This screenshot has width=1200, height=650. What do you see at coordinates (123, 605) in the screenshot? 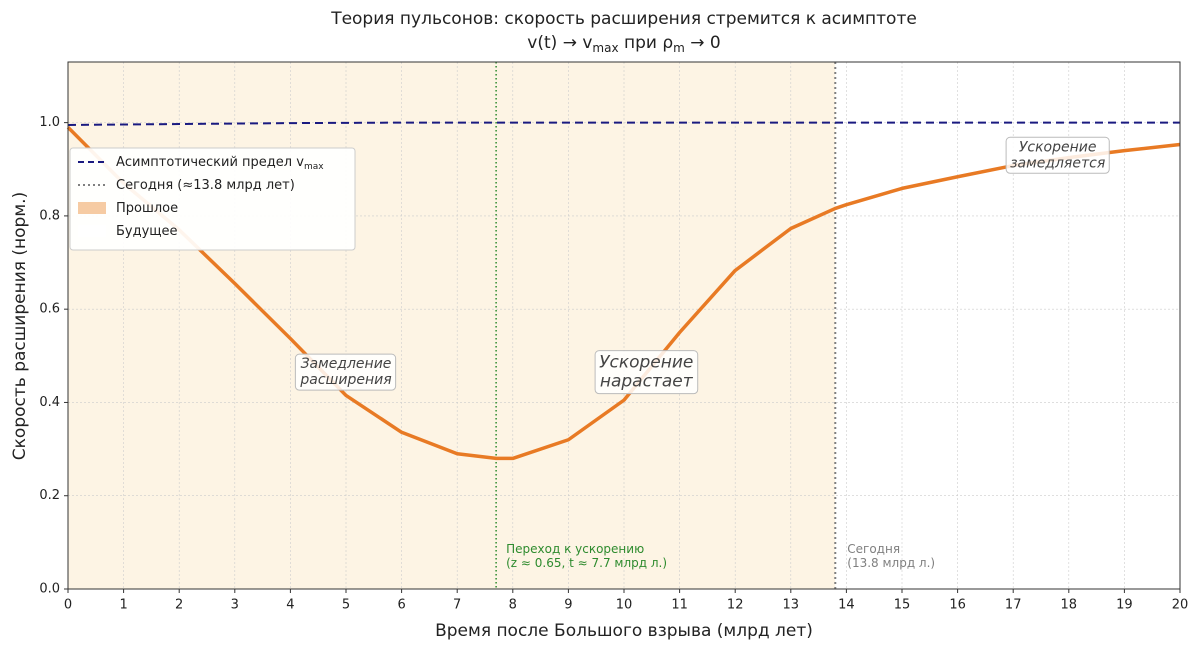
I see `x-tick-label: 1` at bounding box center [123, 605].